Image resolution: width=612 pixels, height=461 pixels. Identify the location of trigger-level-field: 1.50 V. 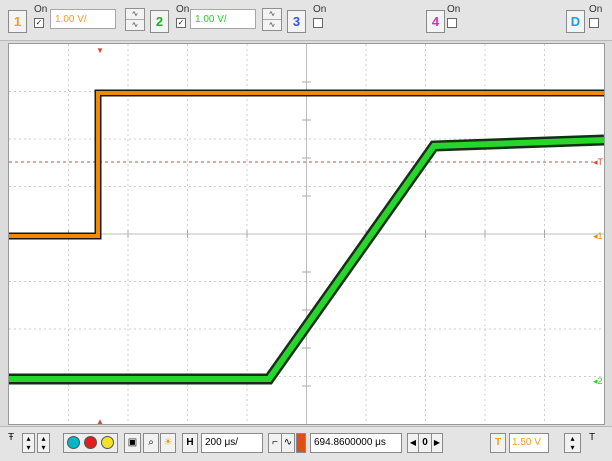
(529, 443).